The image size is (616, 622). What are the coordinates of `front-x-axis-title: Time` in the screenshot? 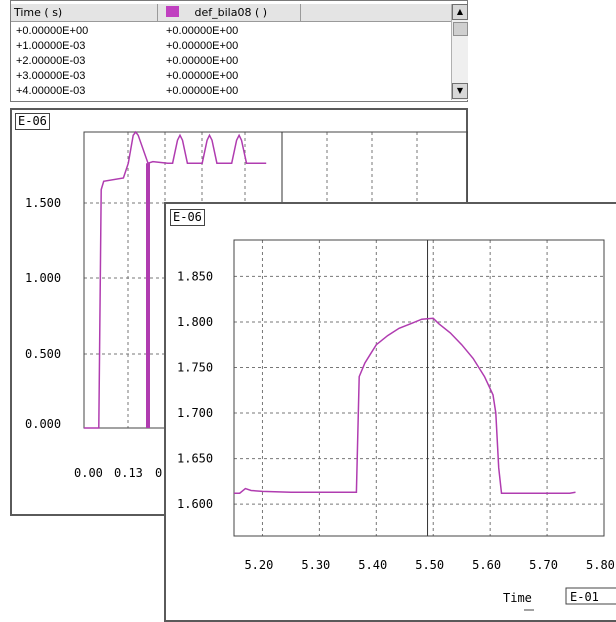 It's located at (517, 598).